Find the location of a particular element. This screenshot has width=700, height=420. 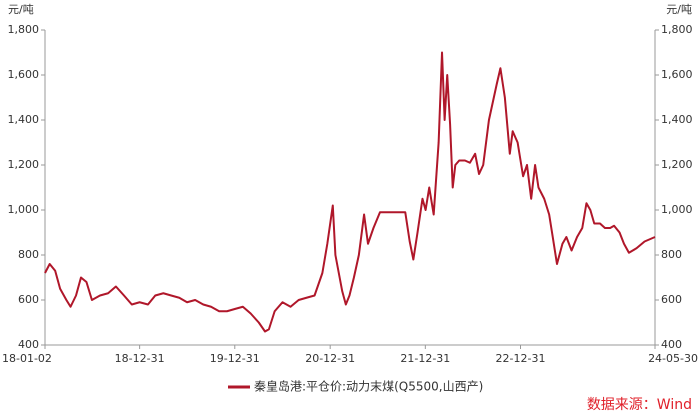

y-tick-label: 1,400 is located at coordinates (24, 119).